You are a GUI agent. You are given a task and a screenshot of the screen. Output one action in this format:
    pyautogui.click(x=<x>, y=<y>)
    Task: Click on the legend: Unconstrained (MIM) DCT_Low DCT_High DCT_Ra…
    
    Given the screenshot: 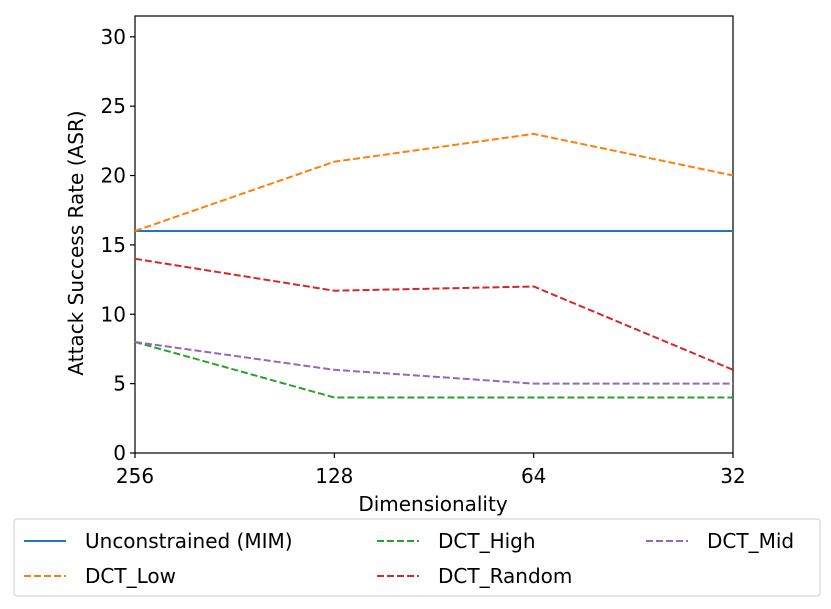 What is the action you would take?
    pyautogui.click(x=417, y=557)
    